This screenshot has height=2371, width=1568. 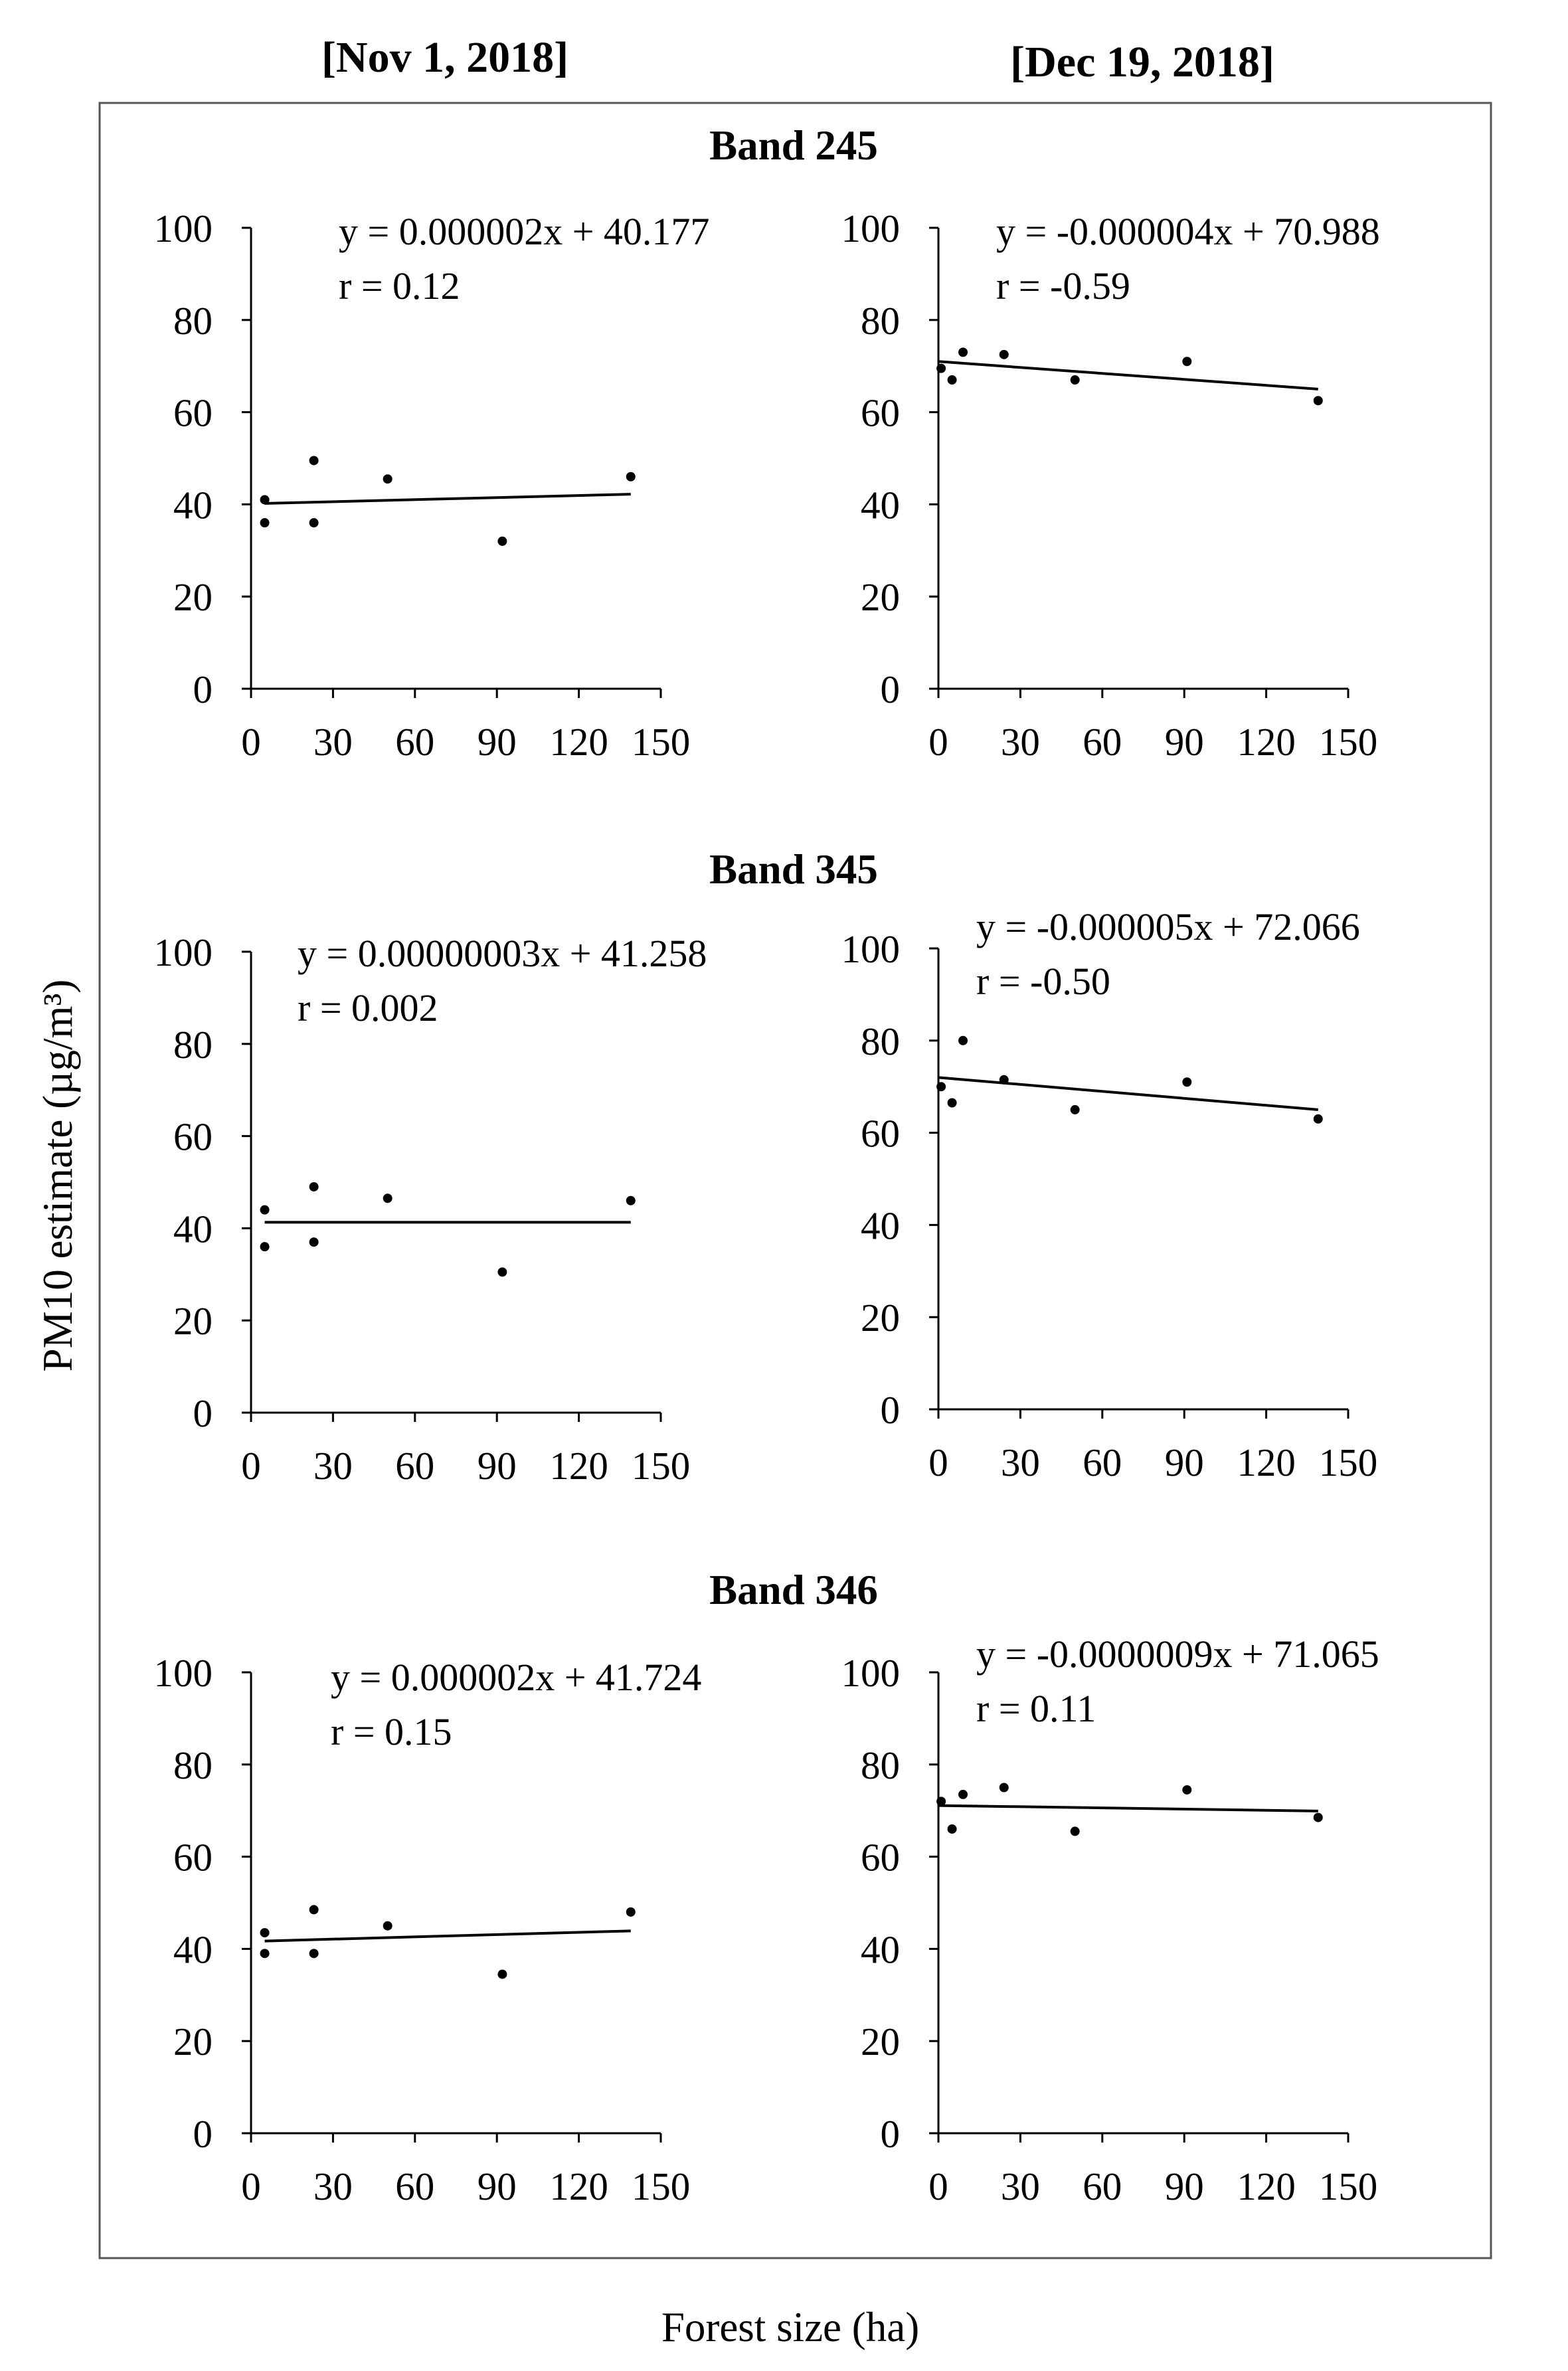 I want to click on regression-equation: y = -0.000004x + 70.988, so click(x=1188, y=231).